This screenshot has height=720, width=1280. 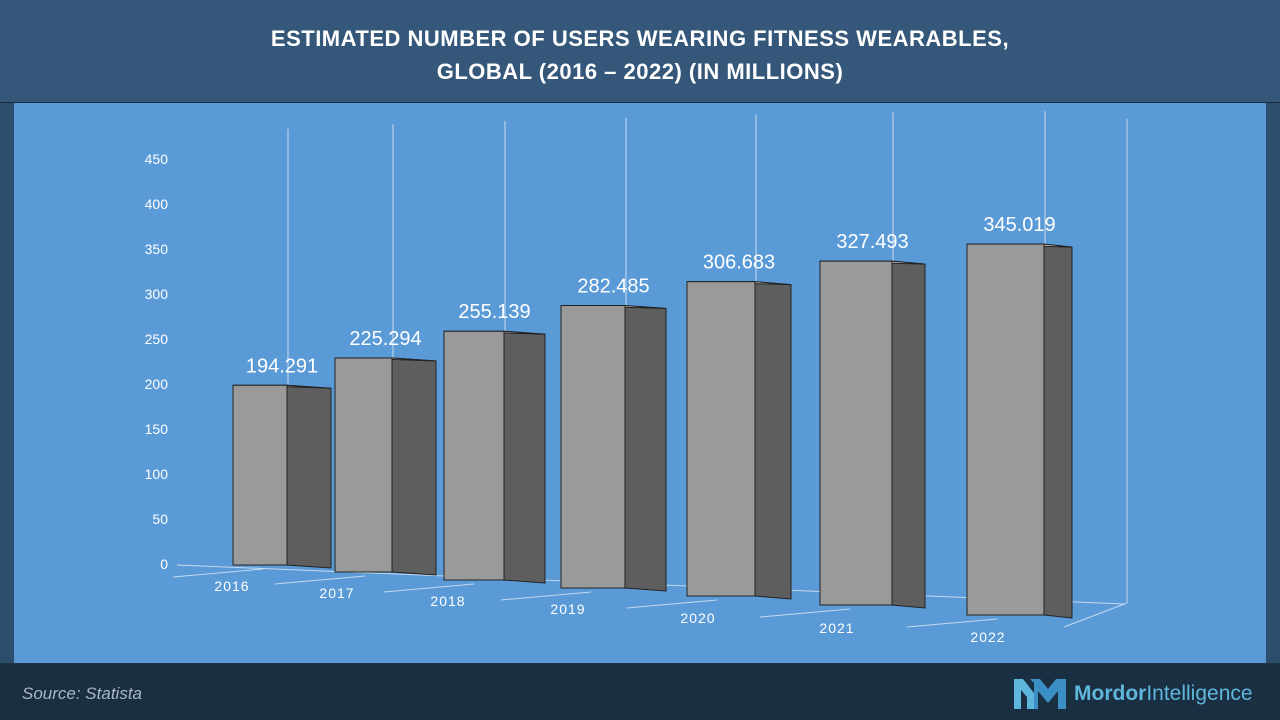 I want to click on y-tick-label: 400, so click(x=157, y=204).